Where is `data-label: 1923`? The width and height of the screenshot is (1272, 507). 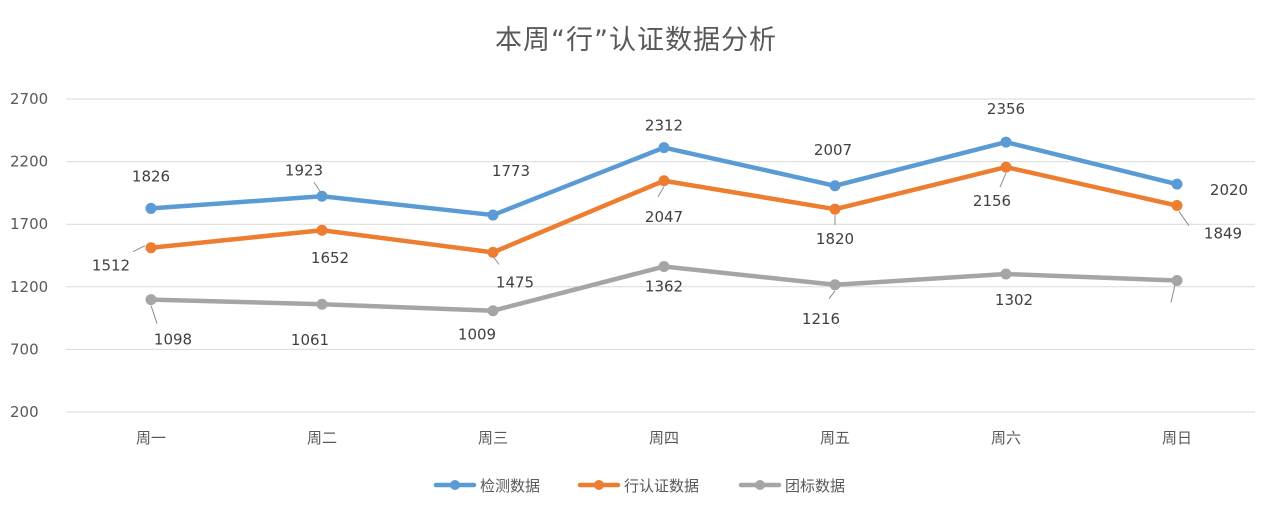
data-label: 1923 is located at coordinates (304, 170).